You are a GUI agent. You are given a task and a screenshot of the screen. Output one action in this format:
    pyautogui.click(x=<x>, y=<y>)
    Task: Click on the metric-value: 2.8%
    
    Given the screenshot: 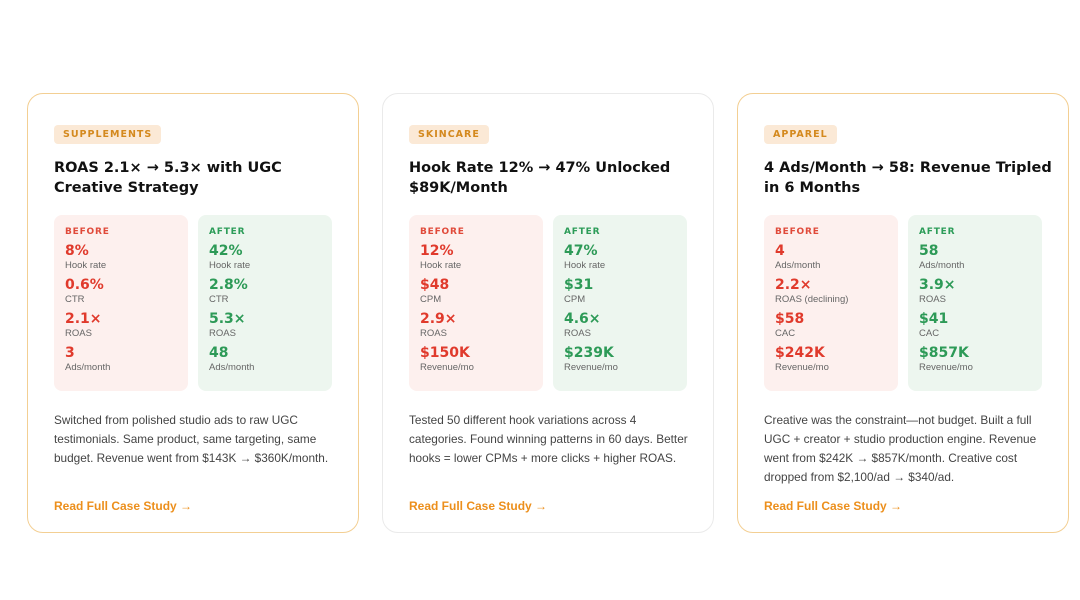 What is the action you would take?
    pyautogui.click(x=228, y=285)
    